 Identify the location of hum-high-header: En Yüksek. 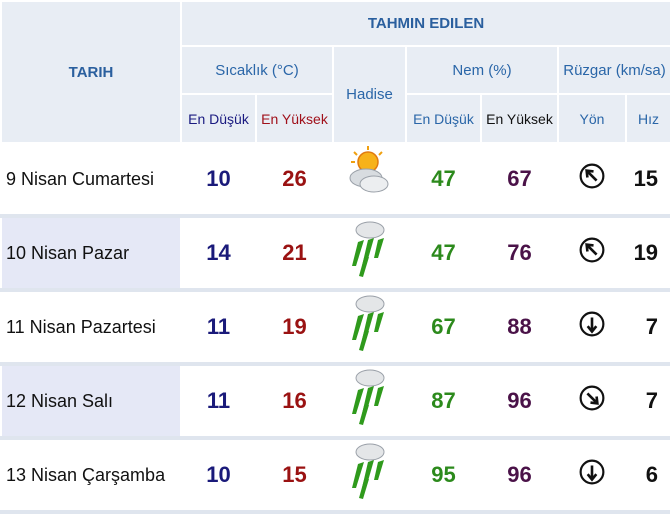
(519, 118).